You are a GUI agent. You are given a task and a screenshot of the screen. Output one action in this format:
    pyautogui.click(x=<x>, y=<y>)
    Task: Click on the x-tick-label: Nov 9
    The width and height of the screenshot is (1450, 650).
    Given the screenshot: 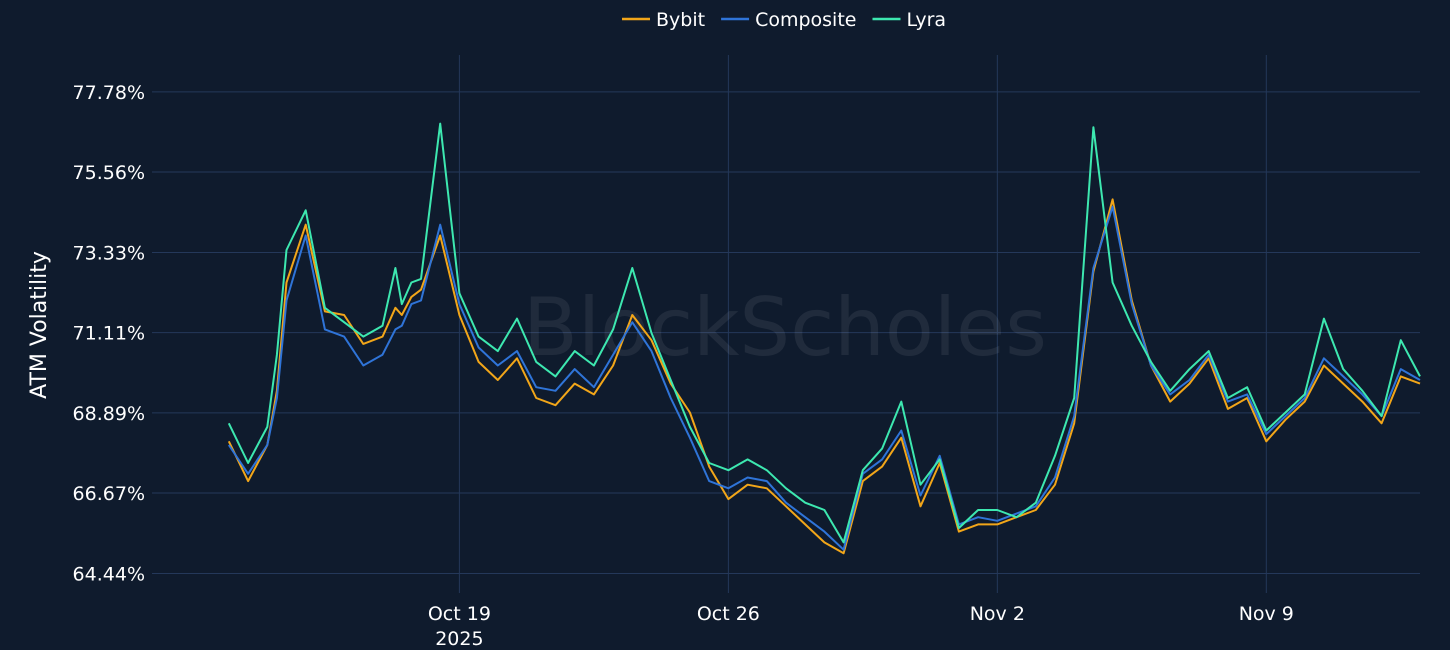 What is the action you would take?
    pyautogui.click(x=1266, y=614)
    